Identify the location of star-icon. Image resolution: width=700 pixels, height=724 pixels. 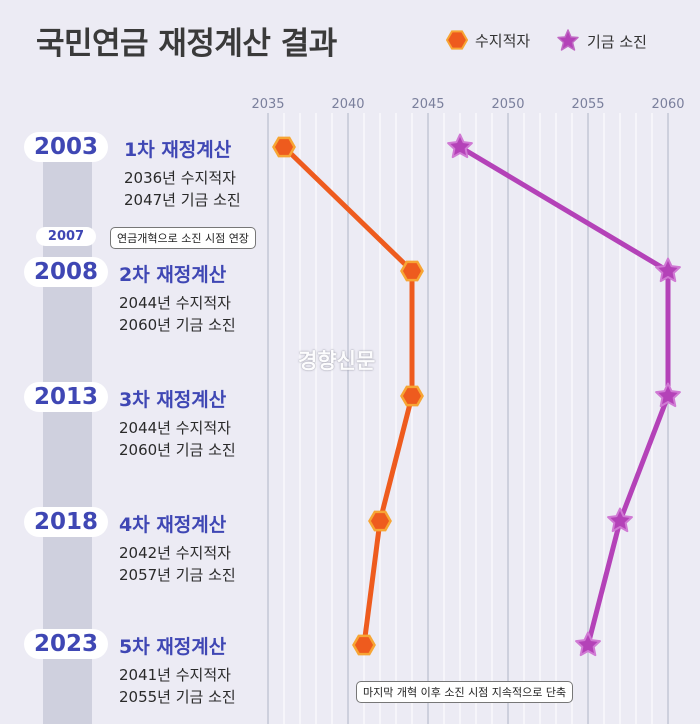
(568, 40).